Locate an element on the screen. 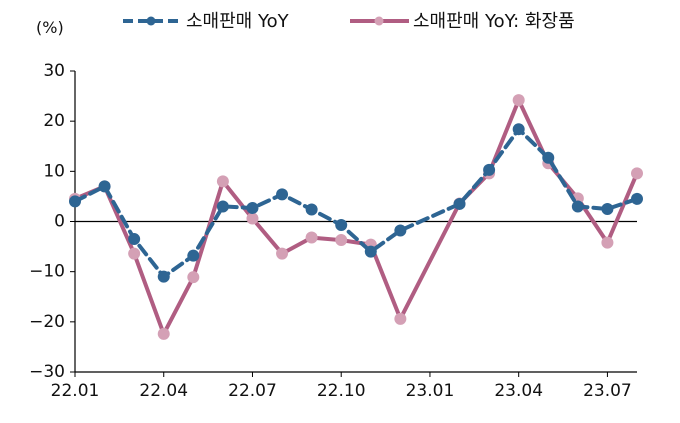 The width and height of the screenshot is (680, 423). x-tick-label: 23.01 is located at coordinates (430, 391).